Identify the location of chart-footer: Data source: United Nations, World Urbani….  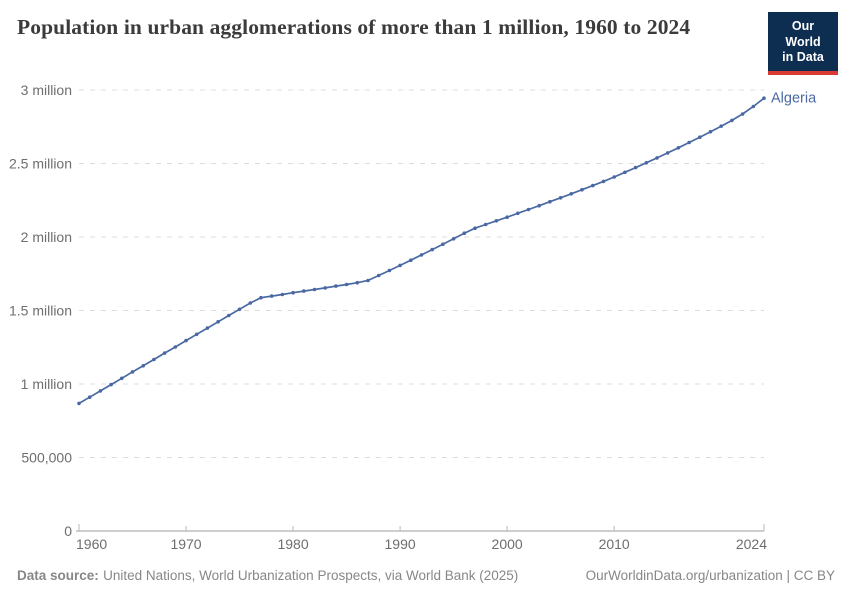
(426, 575).